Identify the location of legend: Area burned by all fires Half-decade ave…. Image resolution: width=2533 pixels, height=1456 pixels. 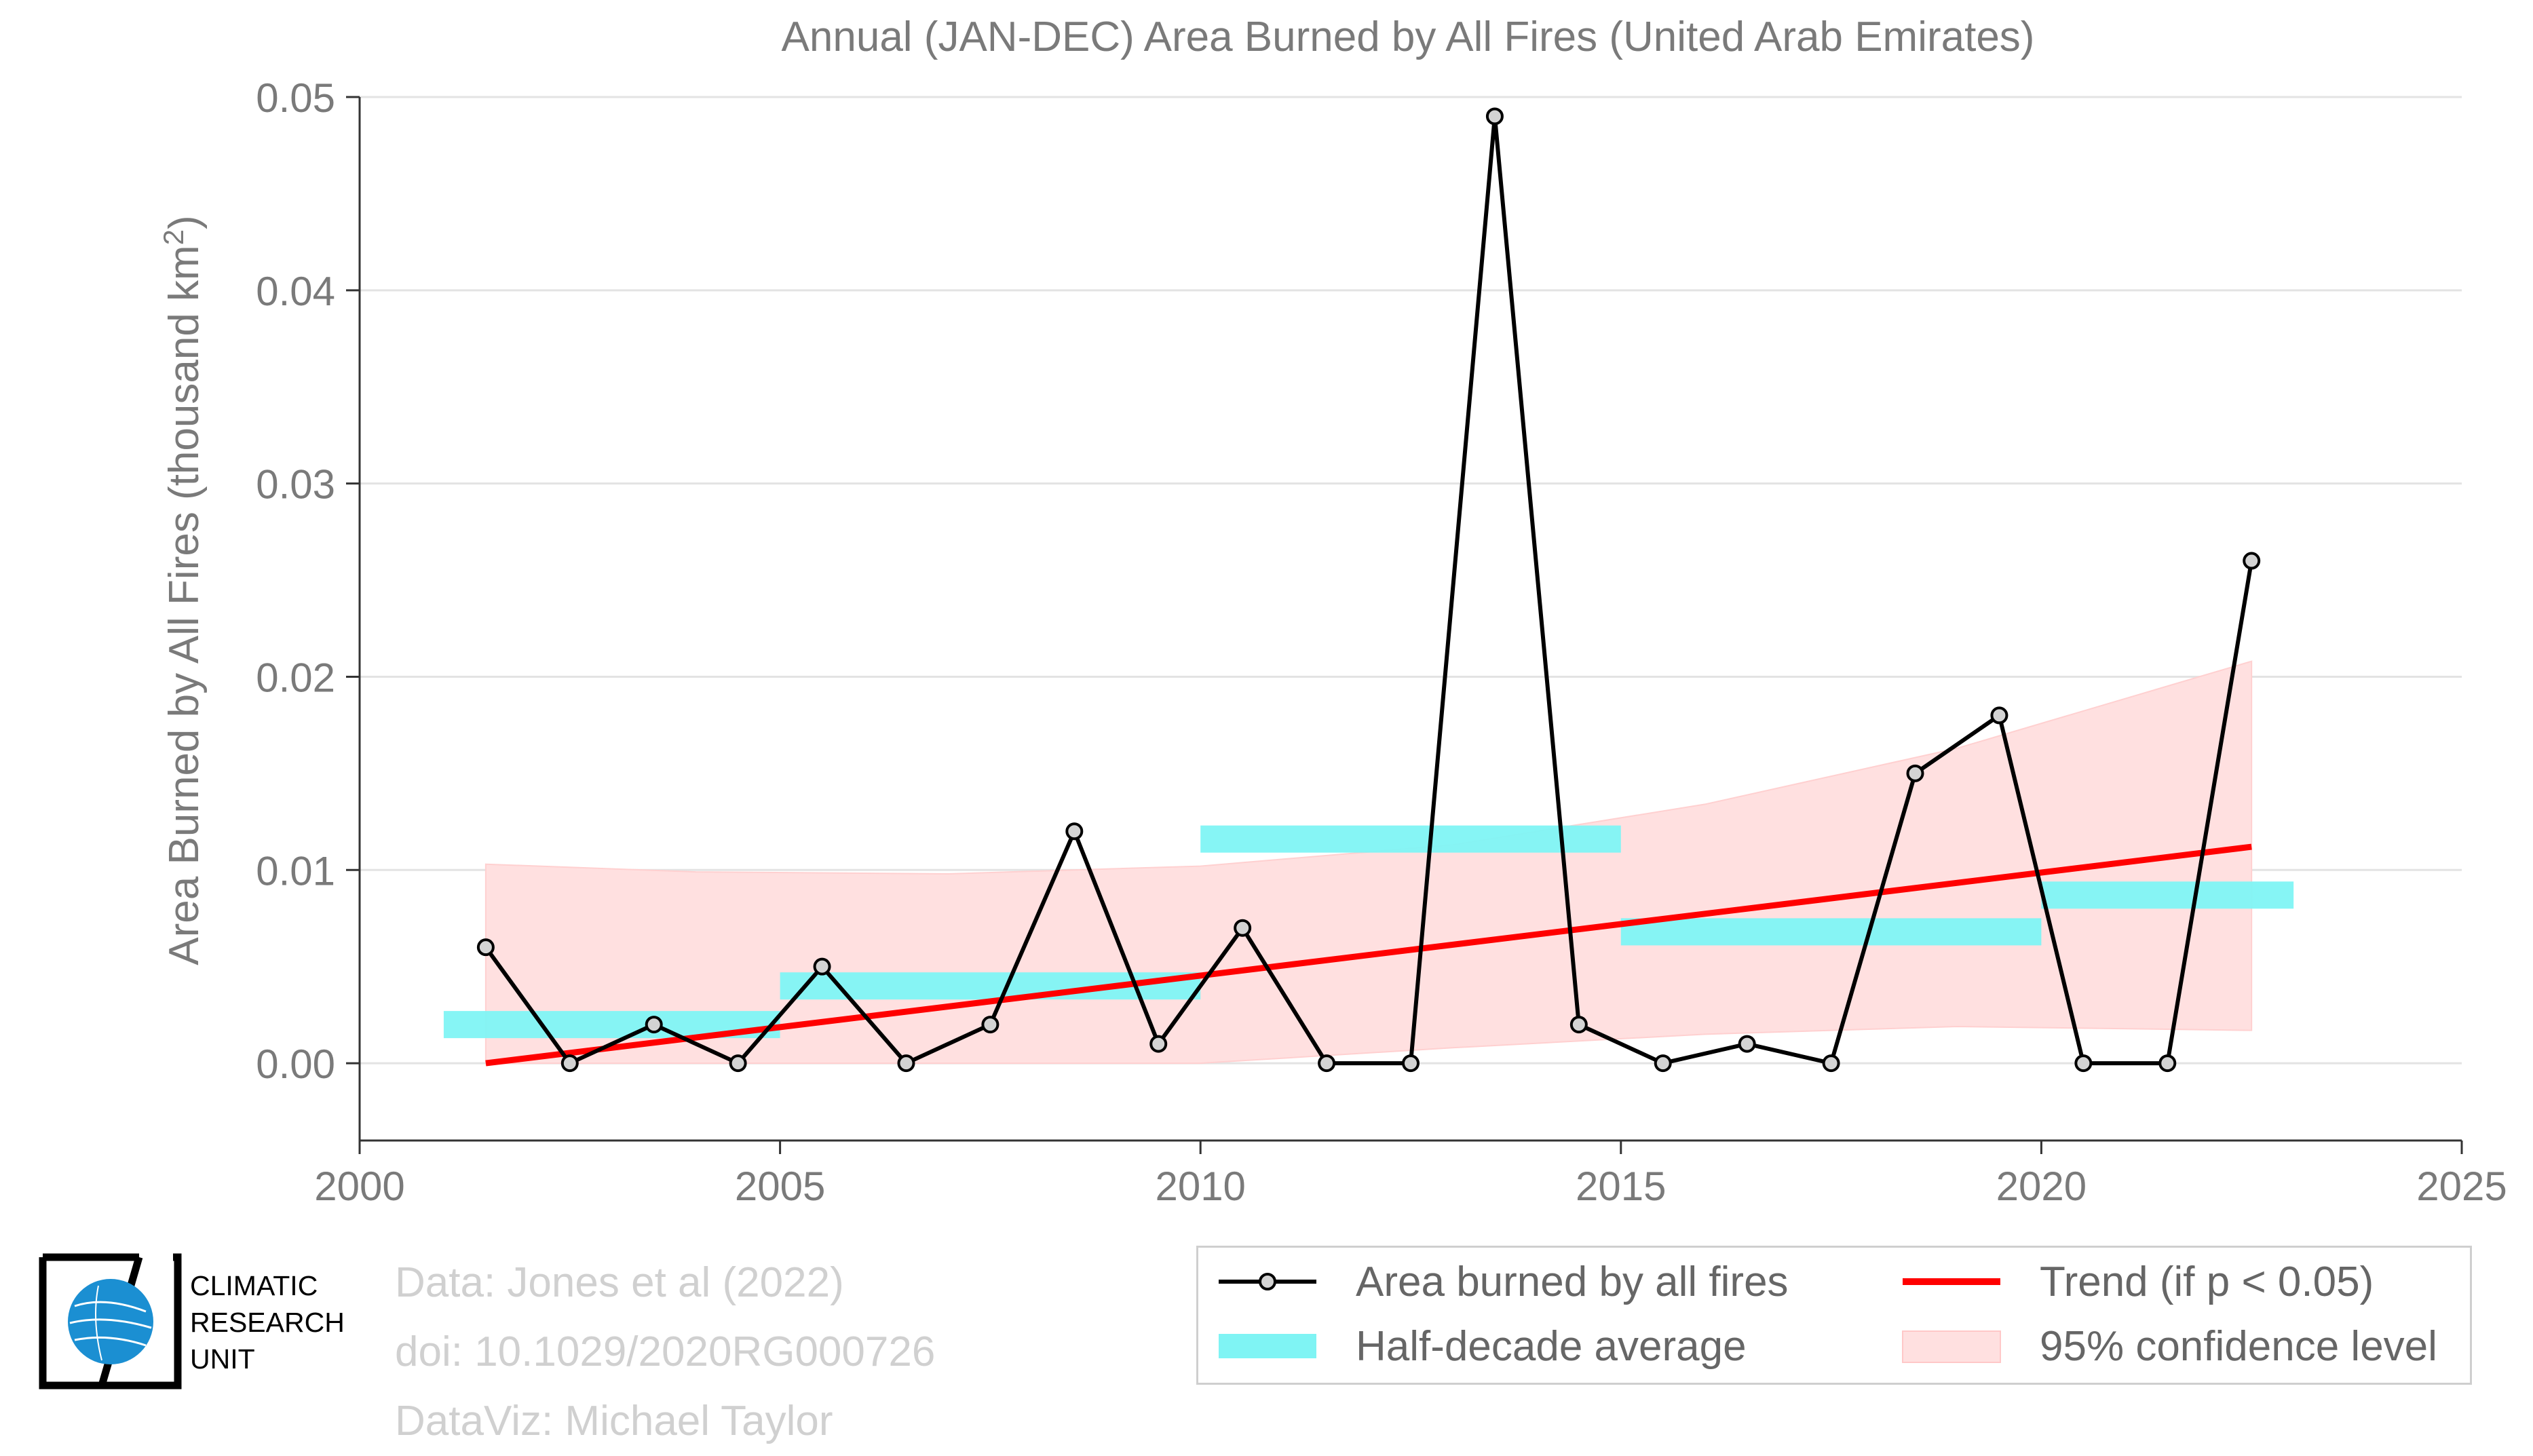
(1834, 1315).